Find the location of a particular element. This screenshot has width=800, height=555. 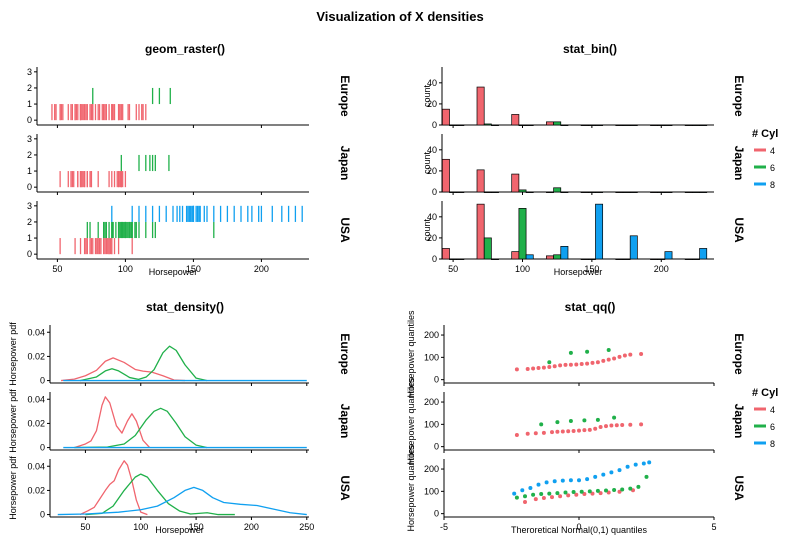

x-tick-label: -5 is located at coordinates (444, 527).